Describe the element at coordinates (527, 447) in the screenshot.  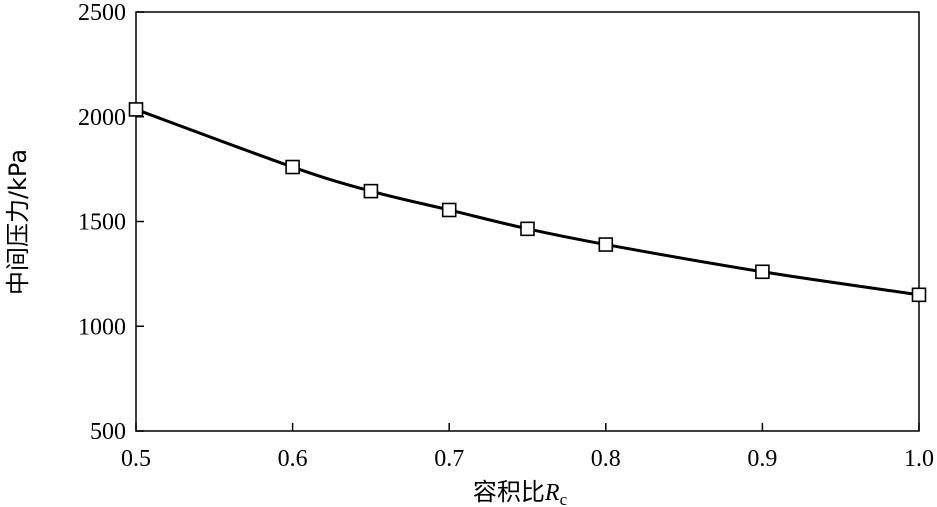
I see `x-axis-ticks: 0.5 0.6 0.7 0.8 0.9 1.0` at that location.